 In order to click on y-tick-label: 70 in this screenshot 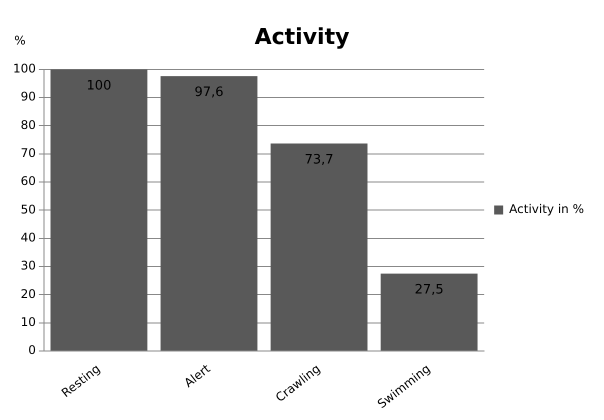, I will do `click(28, 153)`.